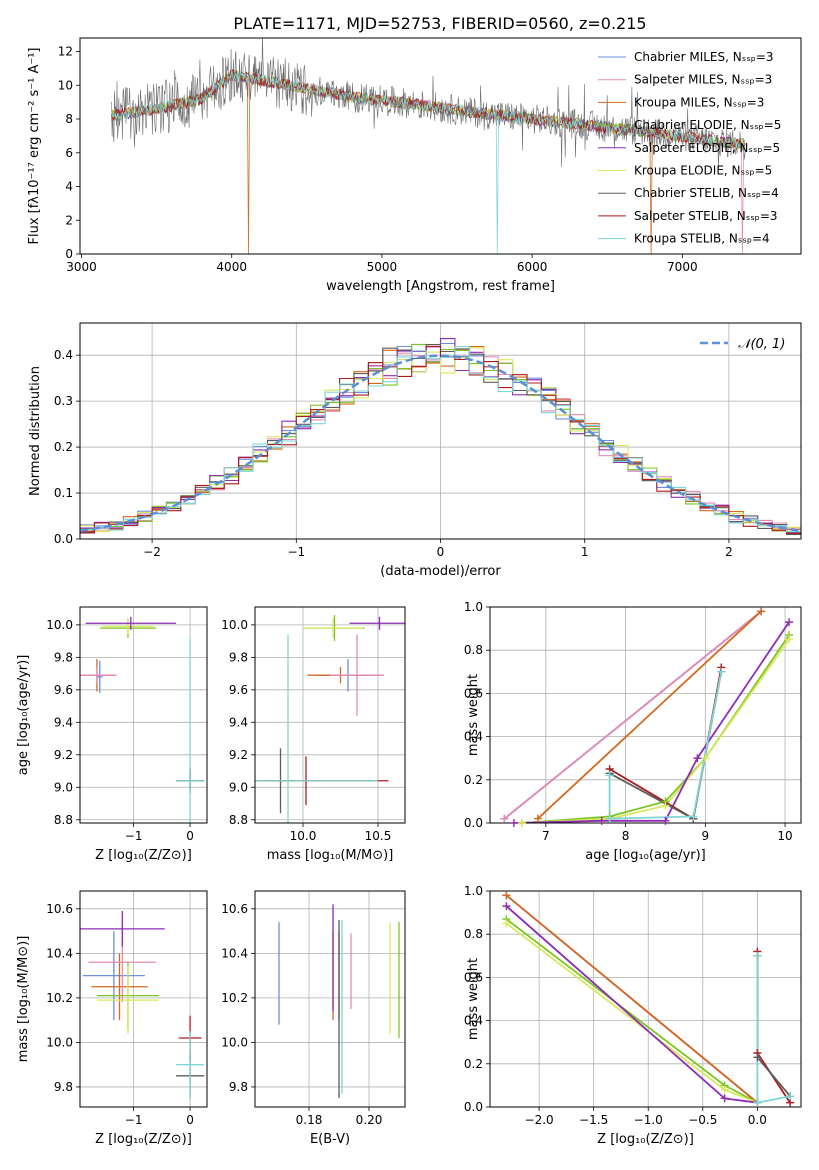 The width and height of the screenshot is (819, 1170). I want to click on massweight_vs_age-x-tick-label: 8, so click(626, 836).